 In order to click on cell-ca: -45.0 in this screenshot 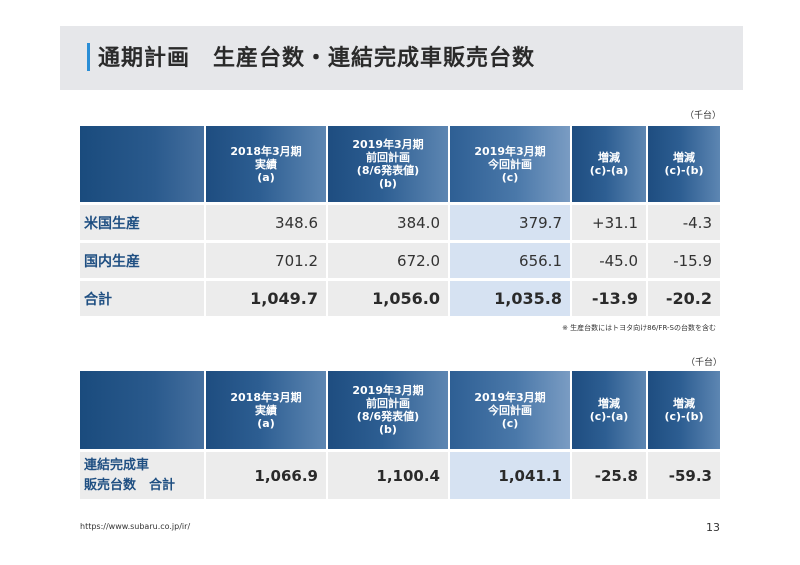, I will do `click(608, 259)`.